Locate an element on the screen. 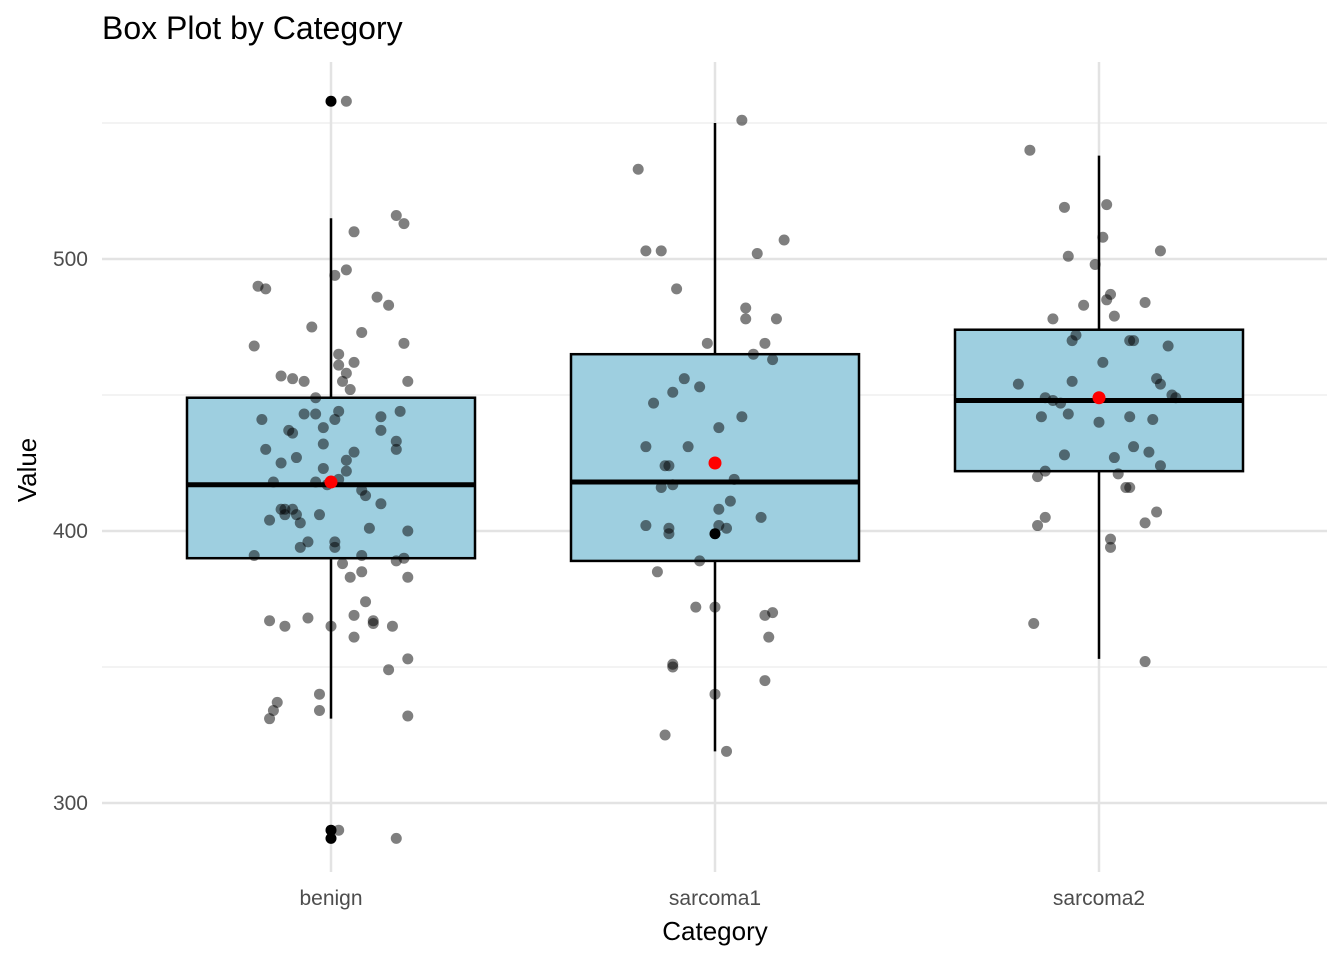  chart-title: Box Plot by Category is located at coordinates (252, 28).